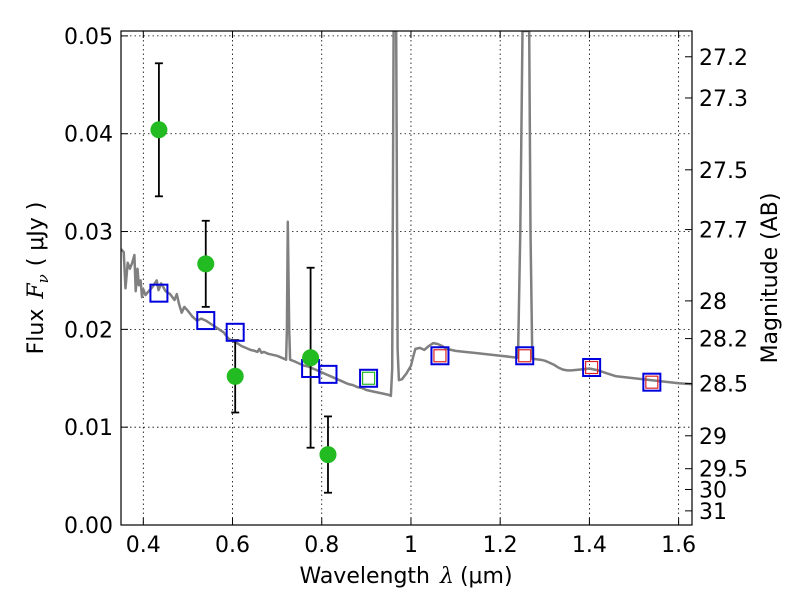 The width and height of the screenshot is (800, 600). Describe the element at coordinates (723, 231) in the screenshot. I see `magnitude-tick-label: 27.7` at that location.